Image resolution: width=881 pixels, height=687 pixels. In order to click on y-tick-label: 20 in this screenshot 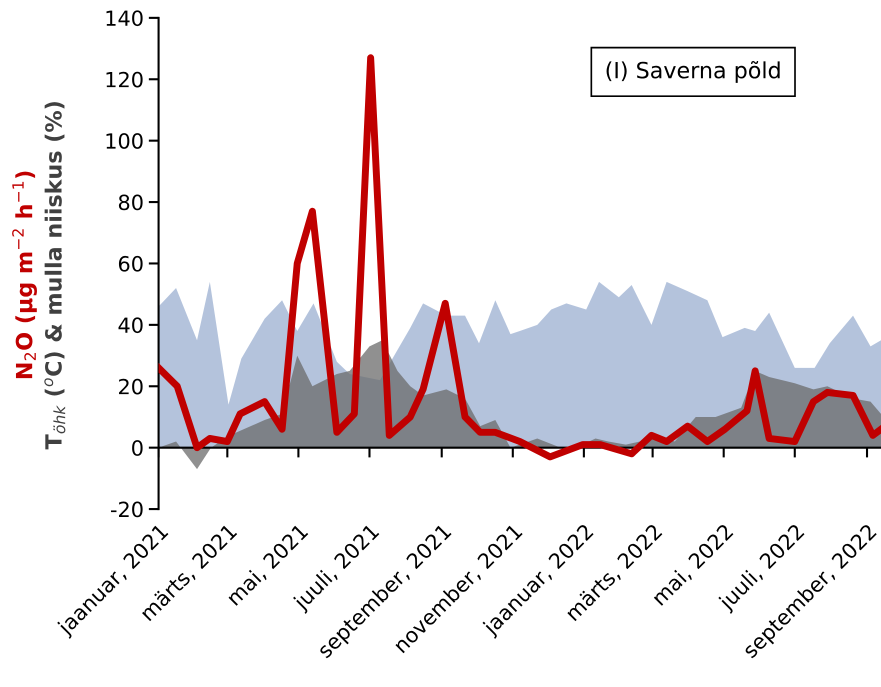, I will do `click(131, 386)`.